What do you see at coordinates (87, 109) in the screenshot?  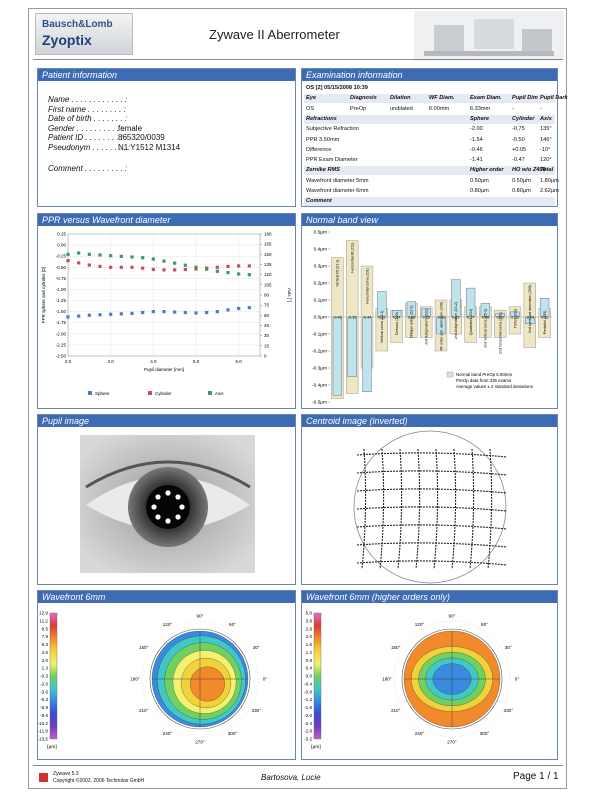 I see `field-label: First name . . . . . . . . :` at bounding box center [87, 109].